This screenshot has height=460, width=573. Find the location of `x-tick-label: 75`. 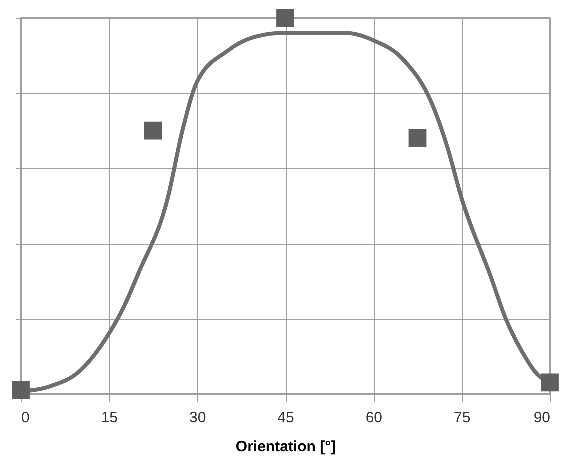

x-tick-label: 75 is located at coordinates (462, 418).